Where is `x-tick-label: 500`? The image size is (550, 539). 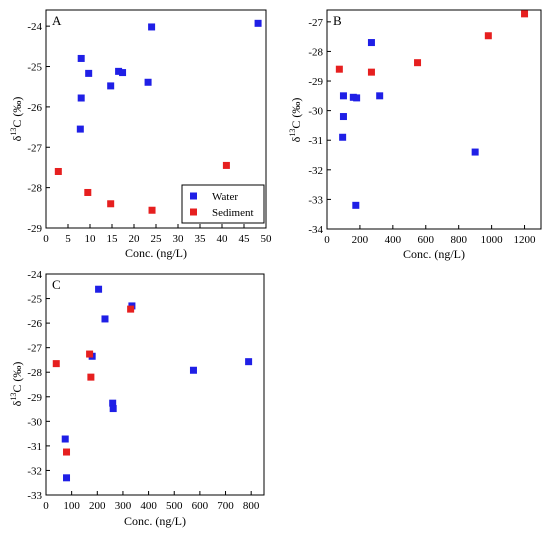
x-tick-label: 500 is located at coordinates (174, 506).